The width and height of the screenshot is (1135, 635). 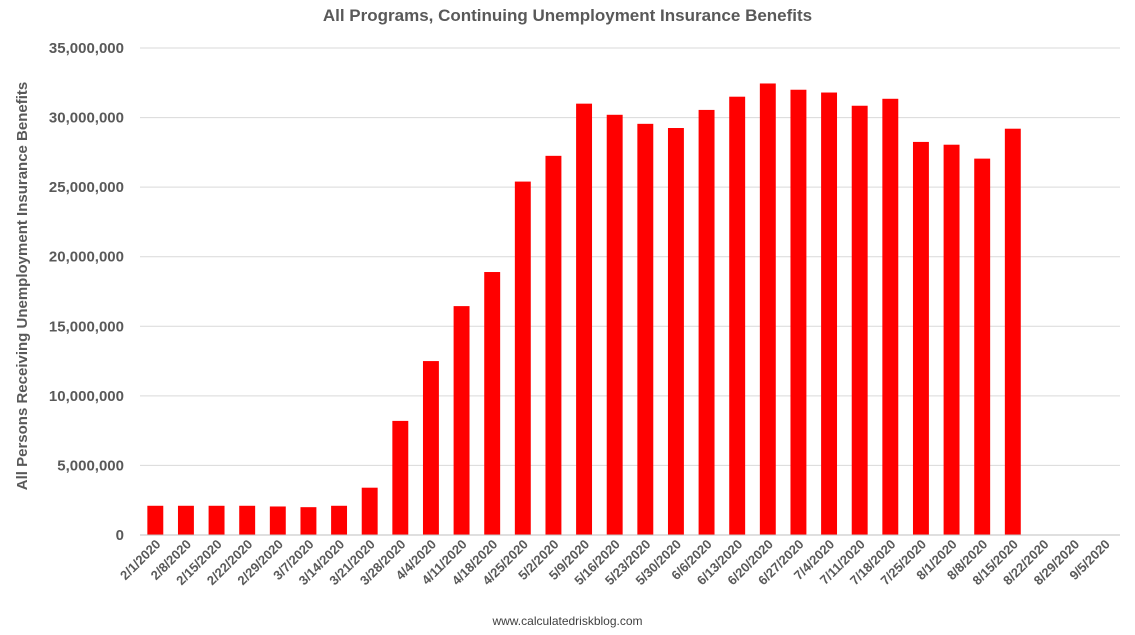 What do you see at coordinates (86, 257) in the screenshot?
I see `y-tick-label: 20,000,000` at bounding box center [86, 257].